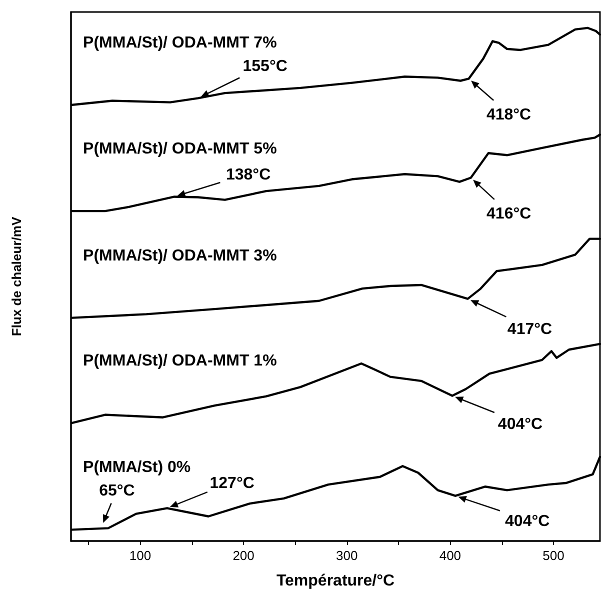  I want to click on annotation: 138°C, so click(249, 175).